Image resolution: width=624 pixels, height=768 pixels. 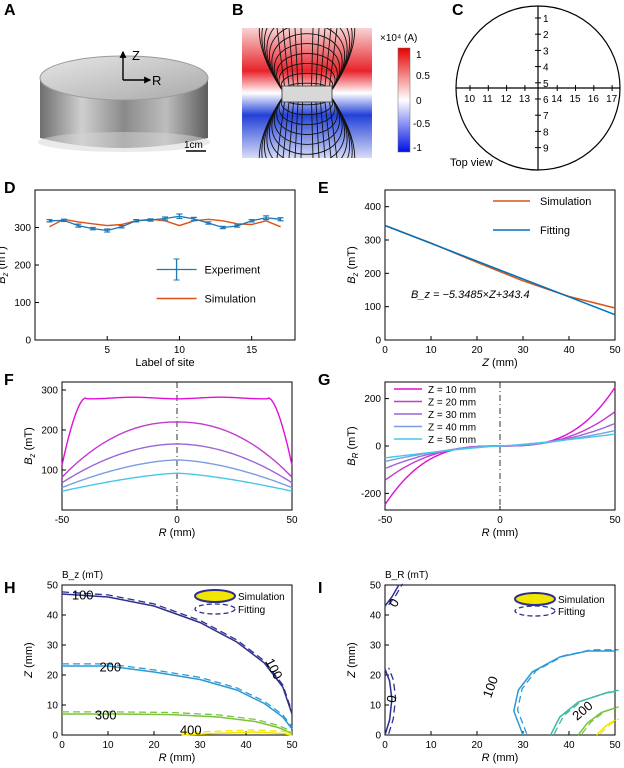 What do you see at coordinates (154, 745) in the screenshot?
I see `x-tick-label: 20` at bounding box center [154, 745].